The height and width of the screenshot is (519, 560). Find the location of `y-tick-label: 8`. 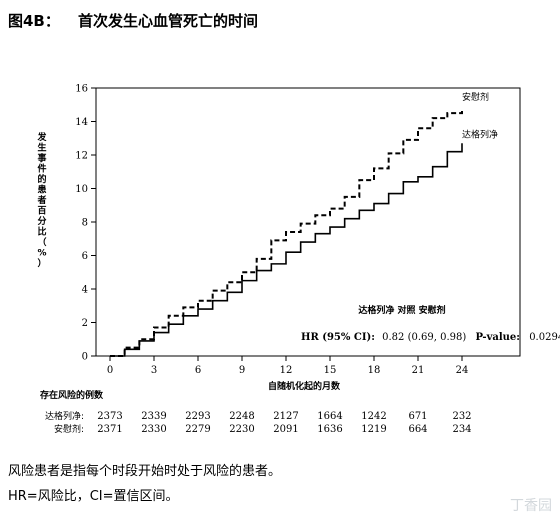

y-tick-label: 8 is located at coordinates (85, 223).